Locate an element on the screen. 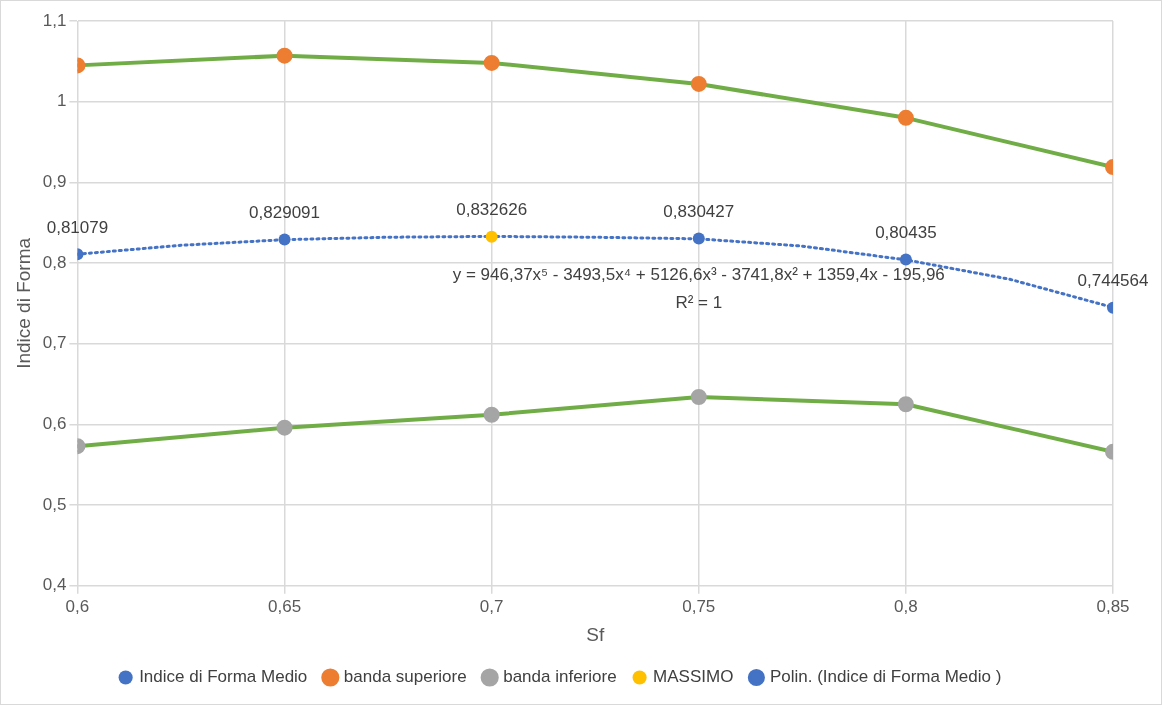  annotation: y = 946,37x⁵ - 3493,5x⁴ + 5126,6x³ - 3741,8x² + 1359,4x - 195,96 is located at coordinates (698, 274).